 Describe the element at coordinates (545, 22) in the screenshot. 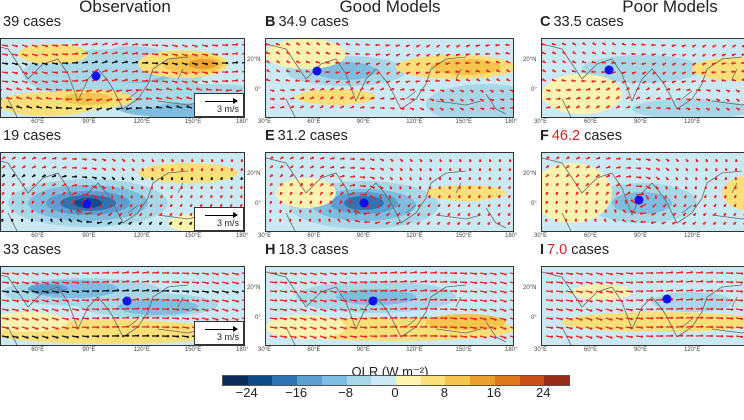

I see `panel-letter: C` at that location.